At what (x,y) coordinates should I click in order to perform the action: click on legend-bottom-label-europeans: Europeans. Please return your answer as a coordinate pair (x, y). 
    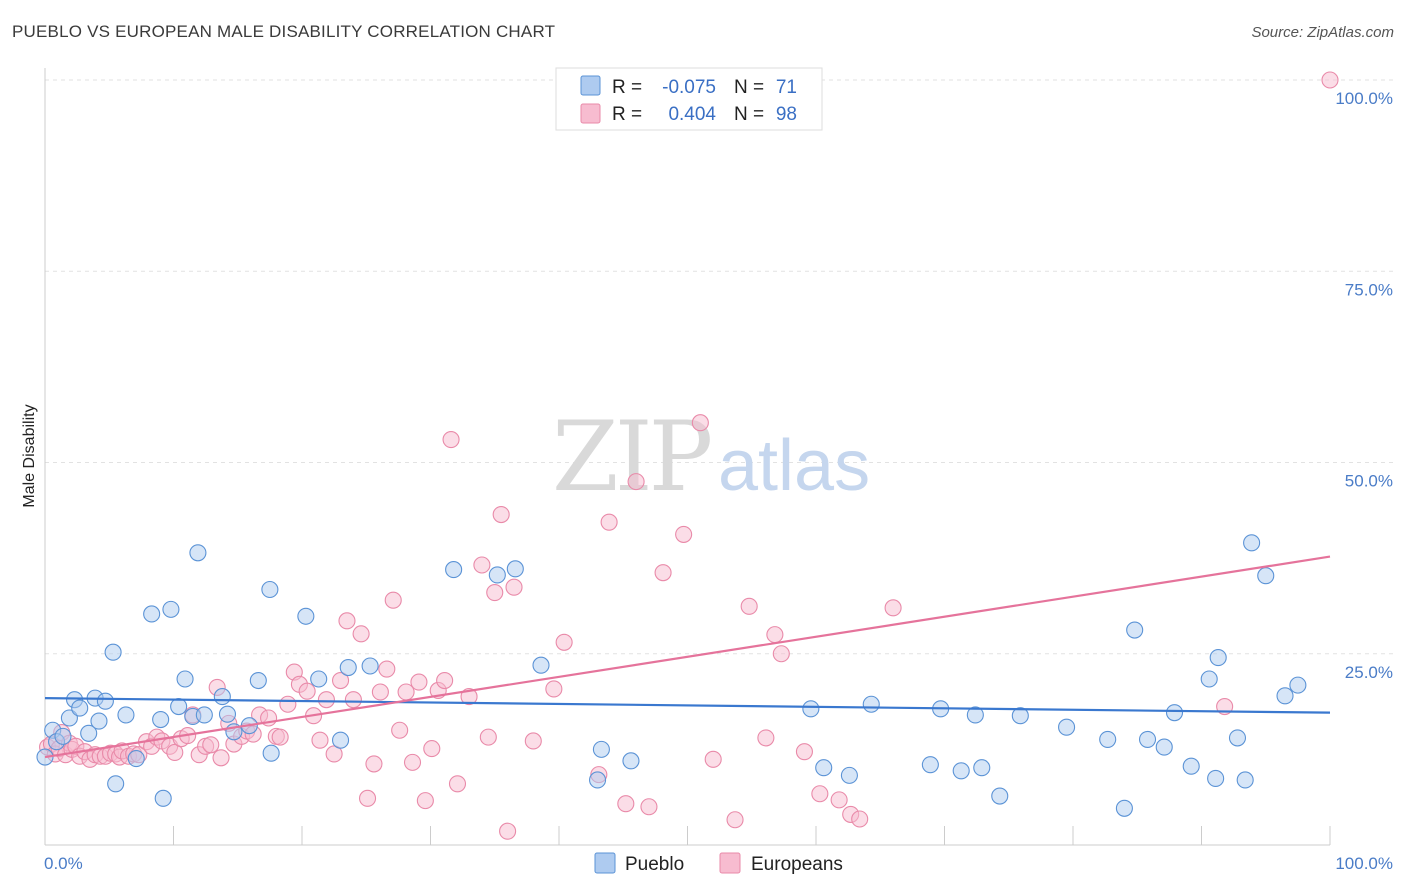
    Looking at the image, I should click on (797, 864).